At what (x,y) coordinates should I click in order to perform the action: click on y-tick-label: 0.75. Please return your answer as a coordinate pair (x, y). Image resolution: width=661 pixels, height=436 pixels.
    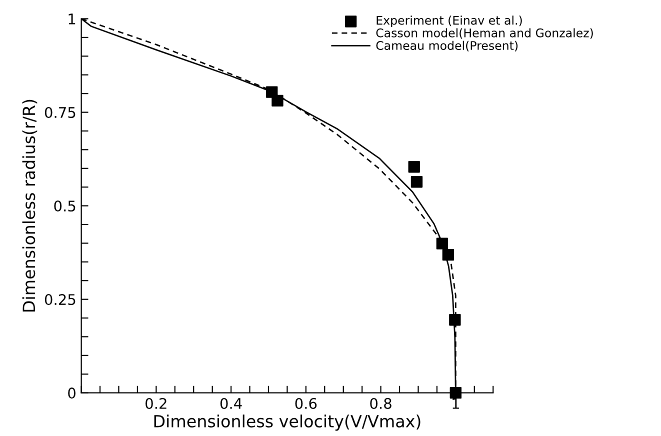
    Looking at the image, I should click on (60, 112).